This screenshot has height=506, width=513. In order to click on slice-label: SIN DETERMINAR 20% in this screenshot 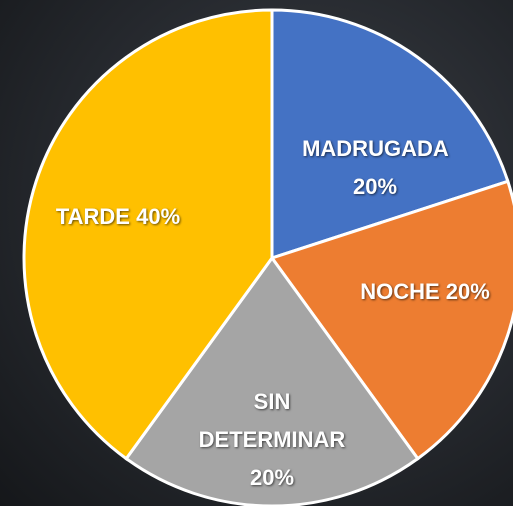, I will do `click(272, 440)`.